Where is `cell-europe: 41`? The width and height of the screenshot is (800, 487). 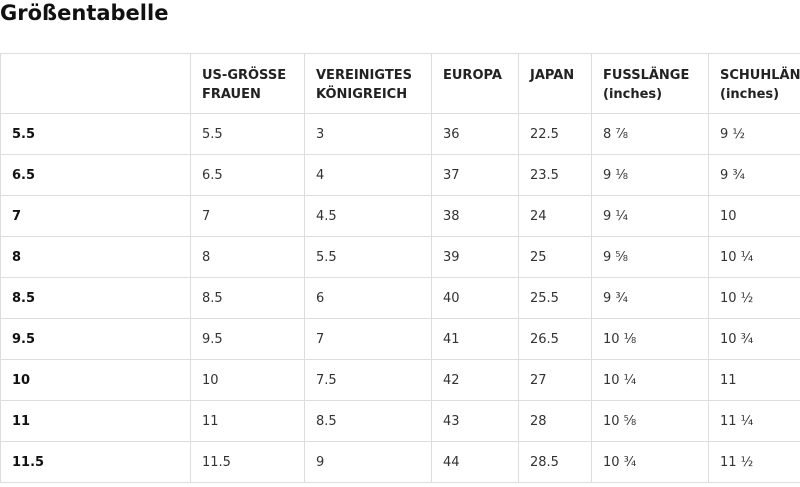 cell-europe: 41 is located at coordinates (475, 339).